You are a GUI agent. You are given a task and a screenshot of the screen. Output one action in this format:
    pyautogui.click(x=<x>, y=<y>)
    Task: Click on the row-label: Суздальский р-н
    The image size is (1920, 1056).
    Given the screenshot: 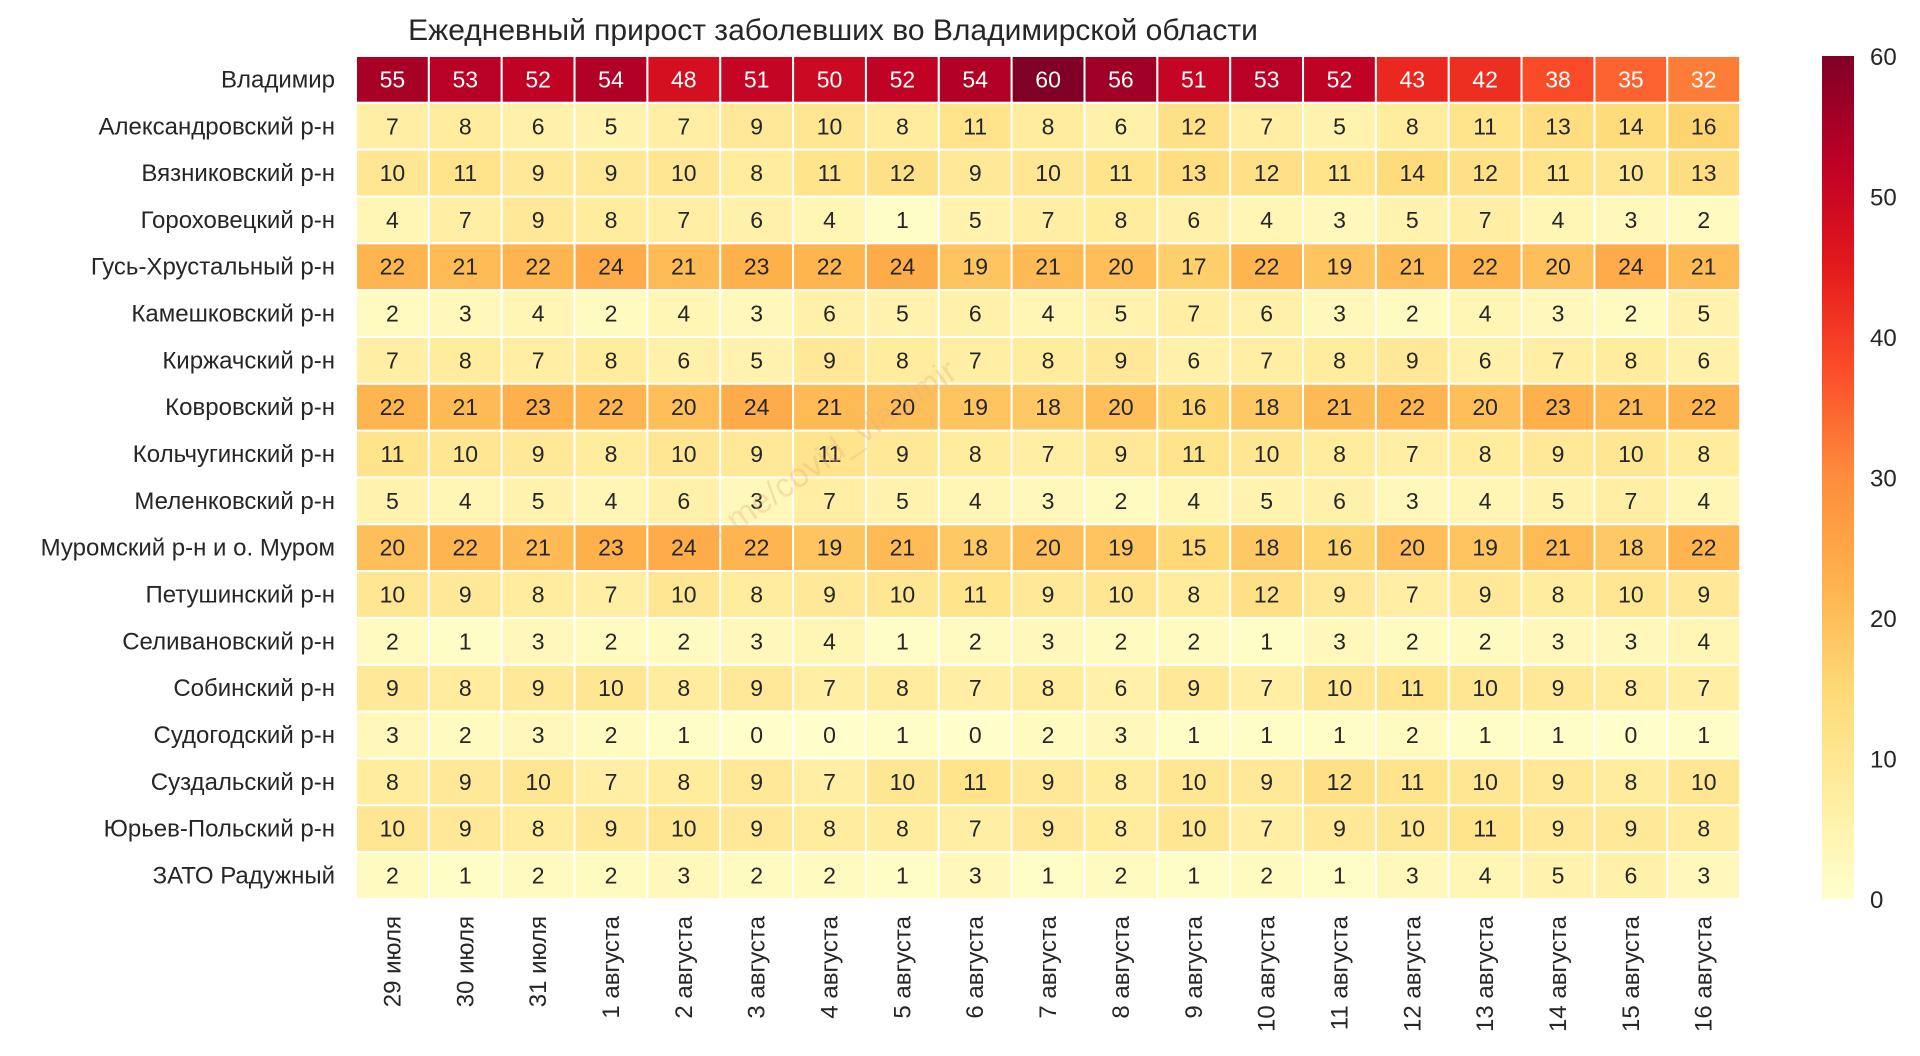 What is the action you would take?
    pyautogui.click(x=243, y=782)
    